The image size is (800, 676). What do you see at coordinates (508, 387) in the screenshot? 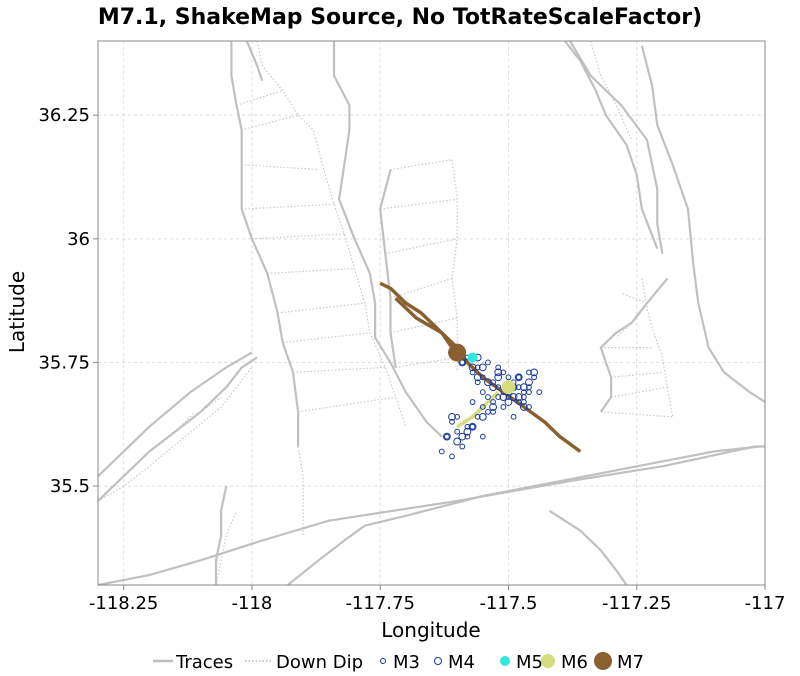
I see `m6-point` at bounding box center [508, 387].